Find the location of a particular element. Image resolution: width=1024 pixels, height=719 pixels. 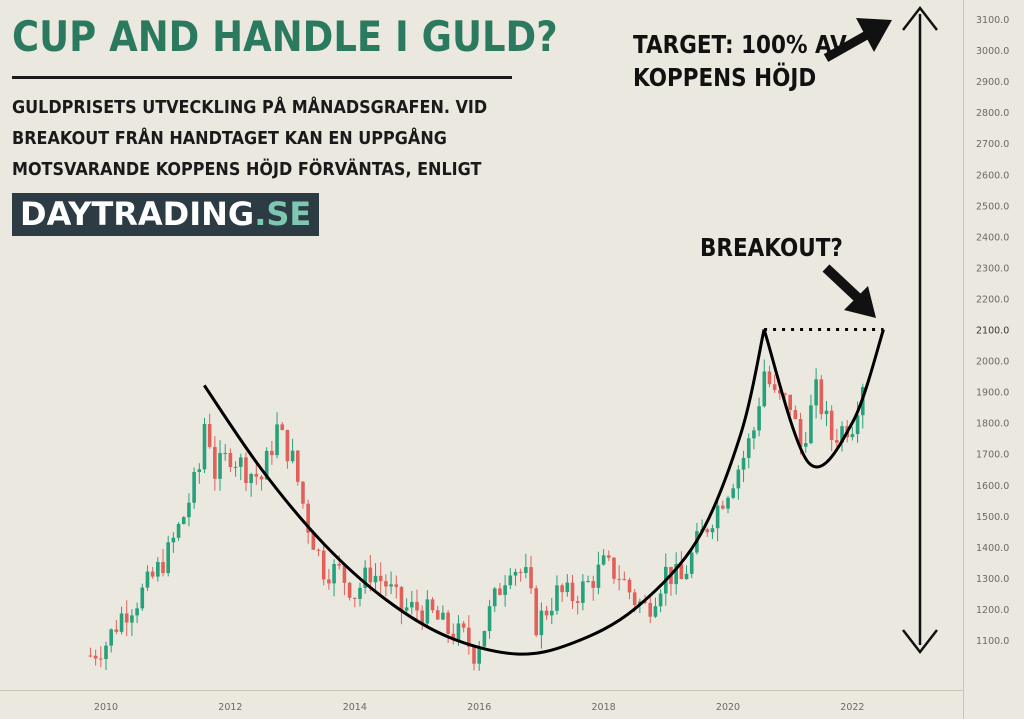

y-tick-label: 2400.0 is located at coordinates (992, 237).